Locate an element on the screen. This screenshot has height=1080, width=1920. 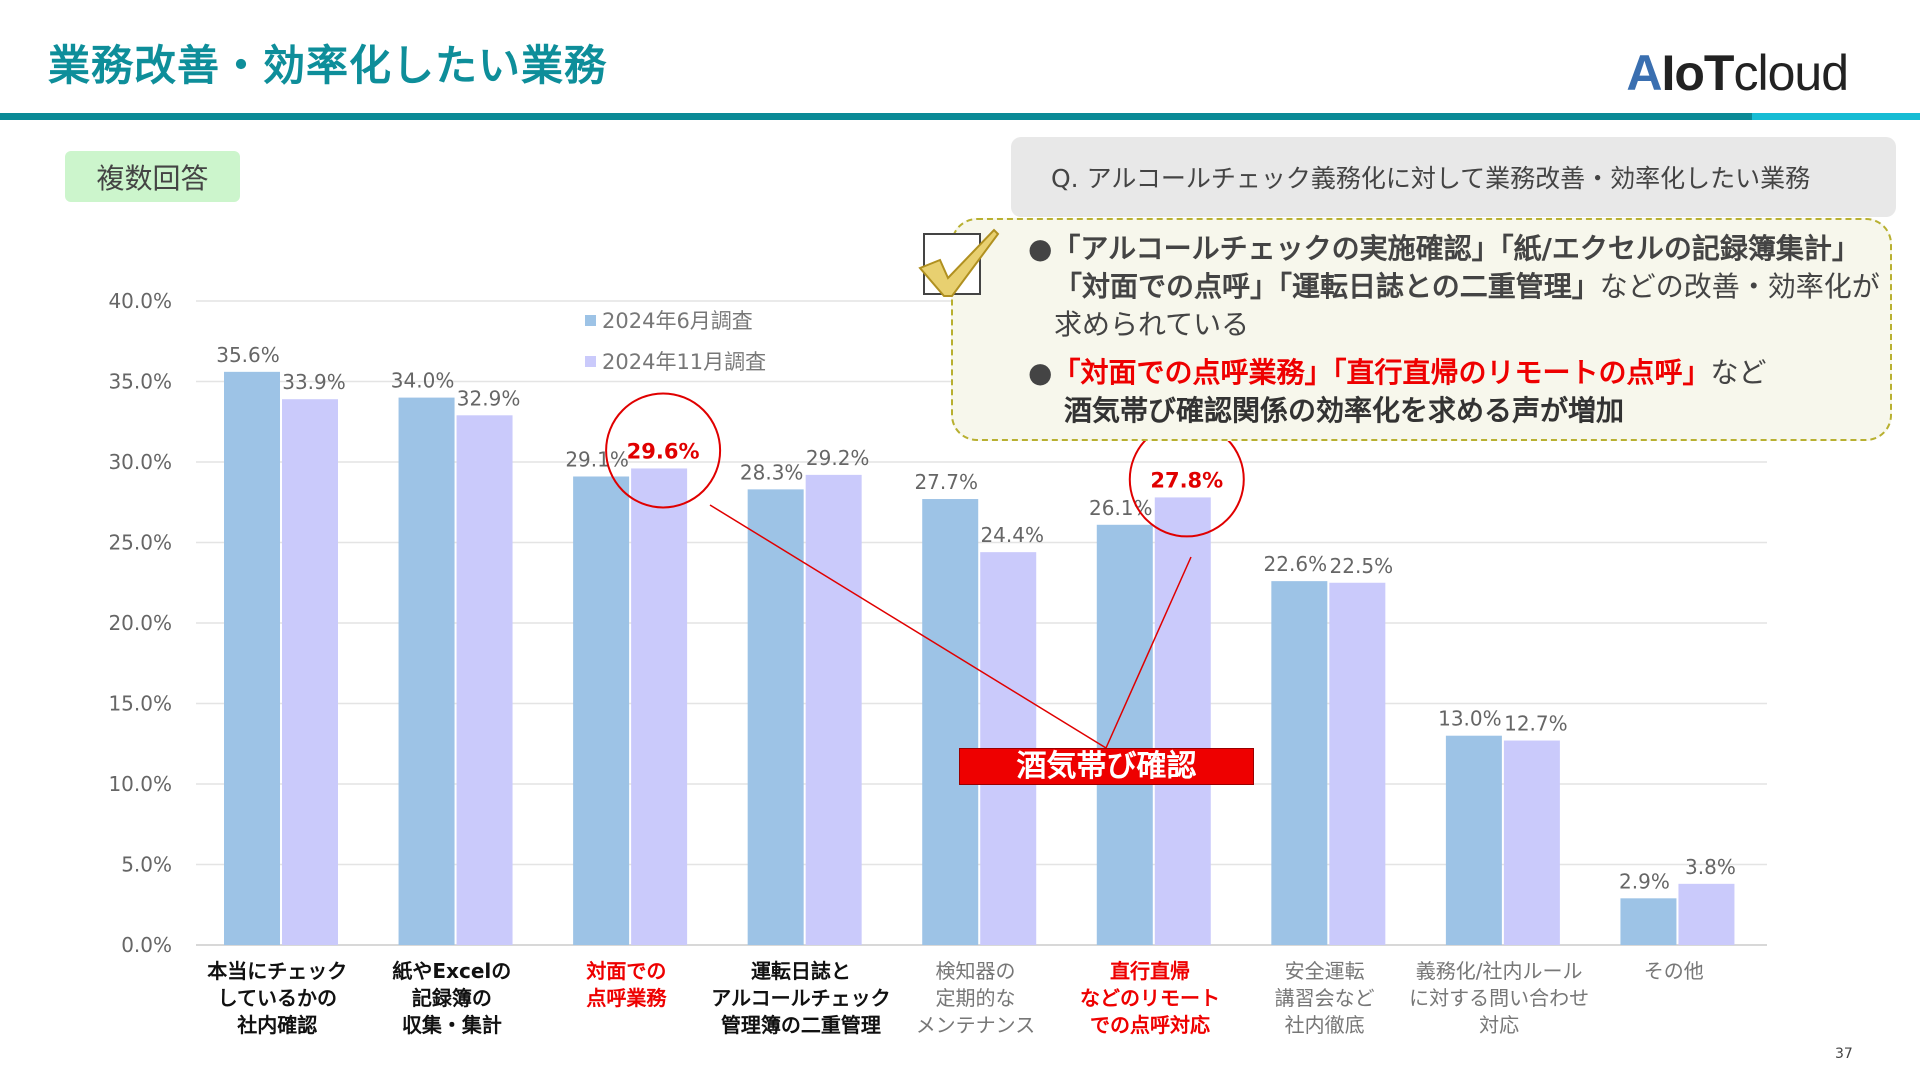
data-label: 34.0% is located at coordinates (423, 381).